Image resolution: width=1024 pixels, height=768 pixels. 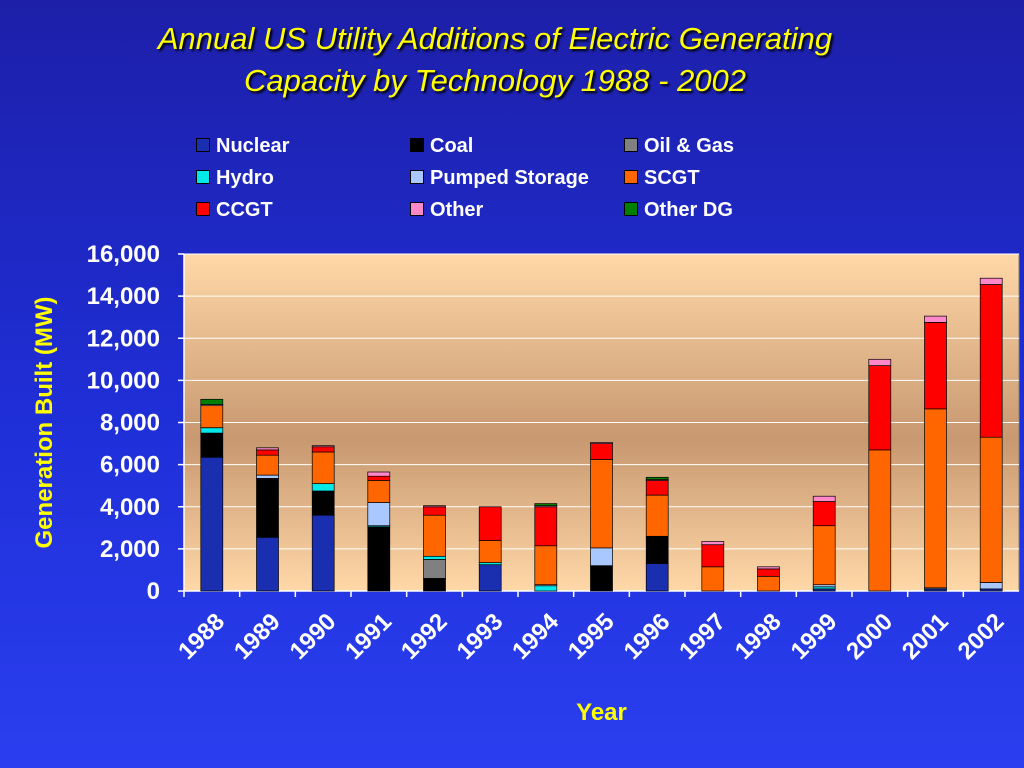 What do you see at coordinates (601, 712) in the screenshot?
I see `x-axis-title: Year` at bounding box center [601, 712].